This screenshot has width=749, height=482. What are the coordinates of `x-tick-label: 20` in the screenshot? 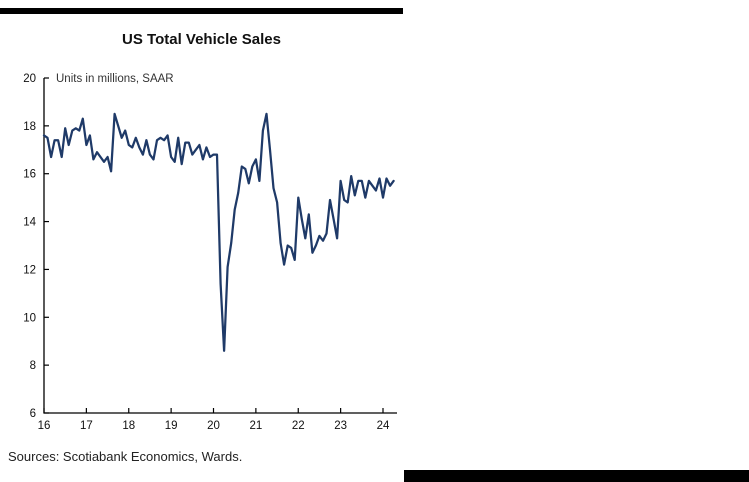 It's located at (213, 426).